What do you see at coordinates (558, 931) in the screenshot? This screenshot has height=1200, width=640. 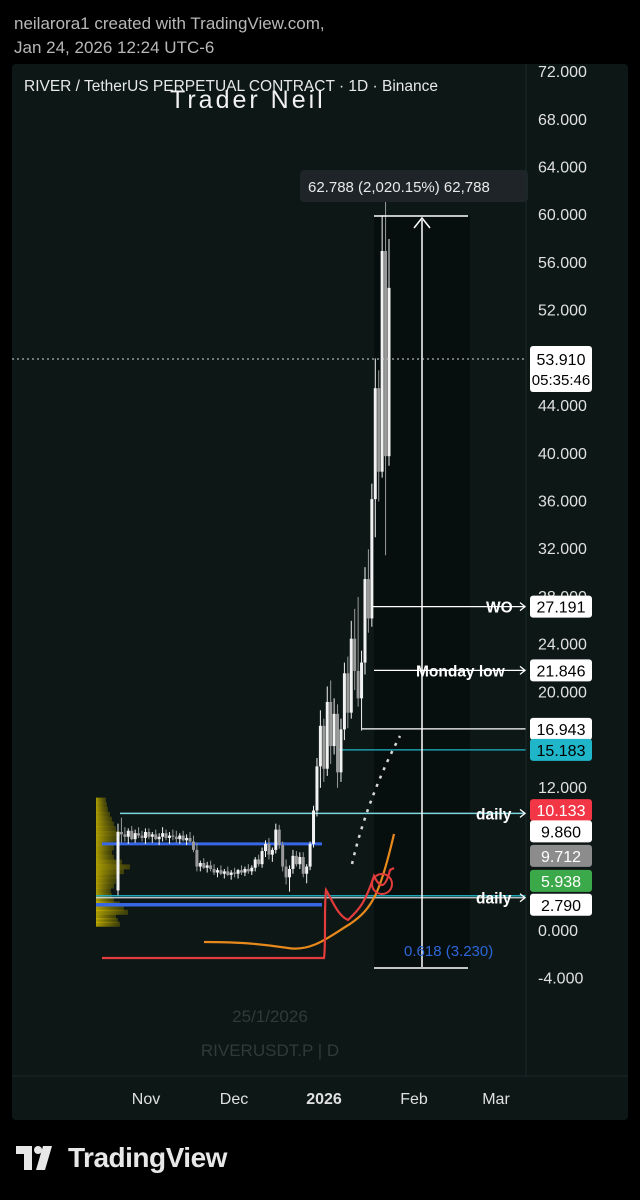 I see `y-tick-label: 0.000` at bounding box center [558, 931].